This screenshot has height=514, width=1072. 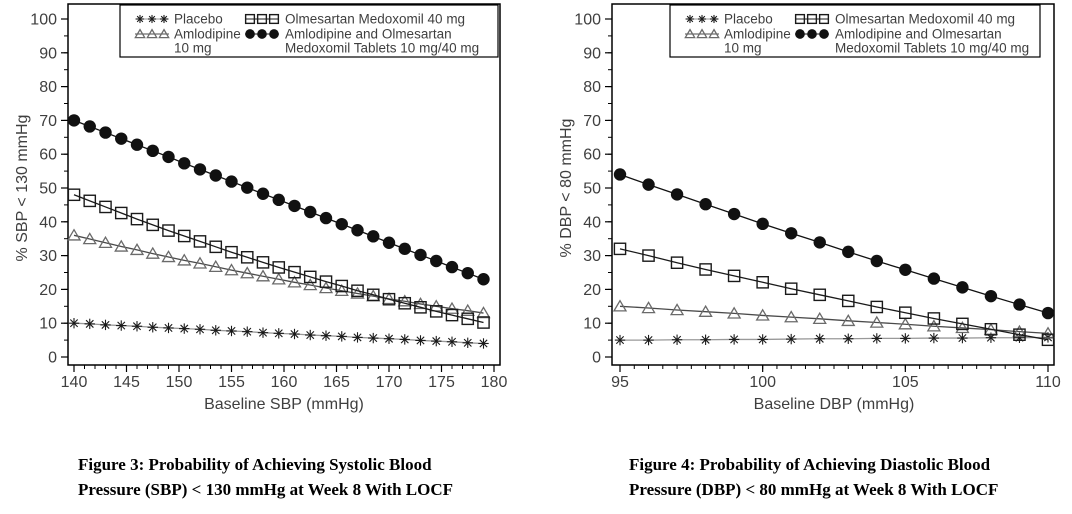 I want to click on x-tick-label: 105, so click(x=905, y=382).